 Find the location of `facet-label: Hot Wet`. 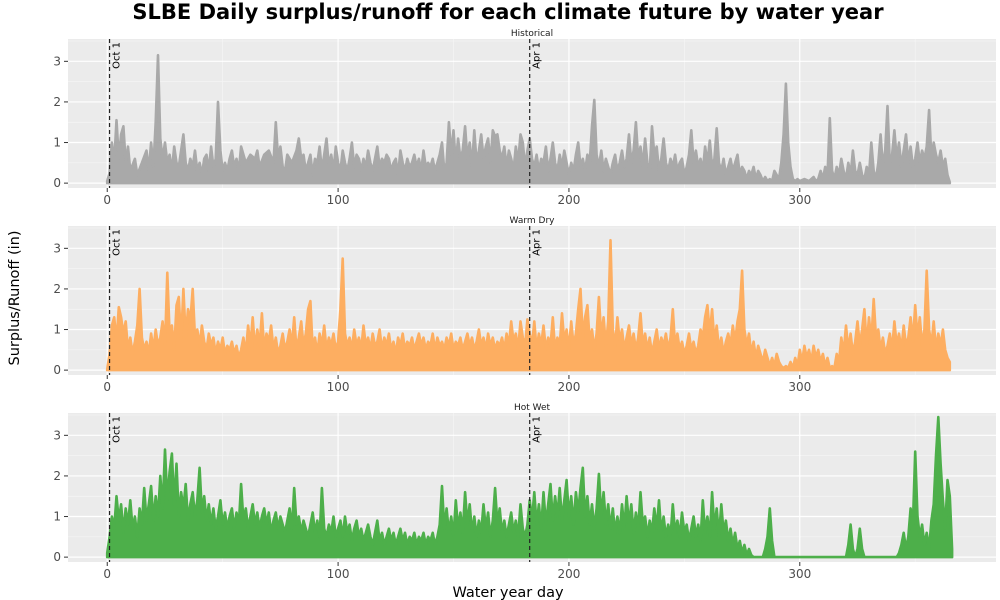

facet-label: Hot Wet is located at coordinates (532, 408).